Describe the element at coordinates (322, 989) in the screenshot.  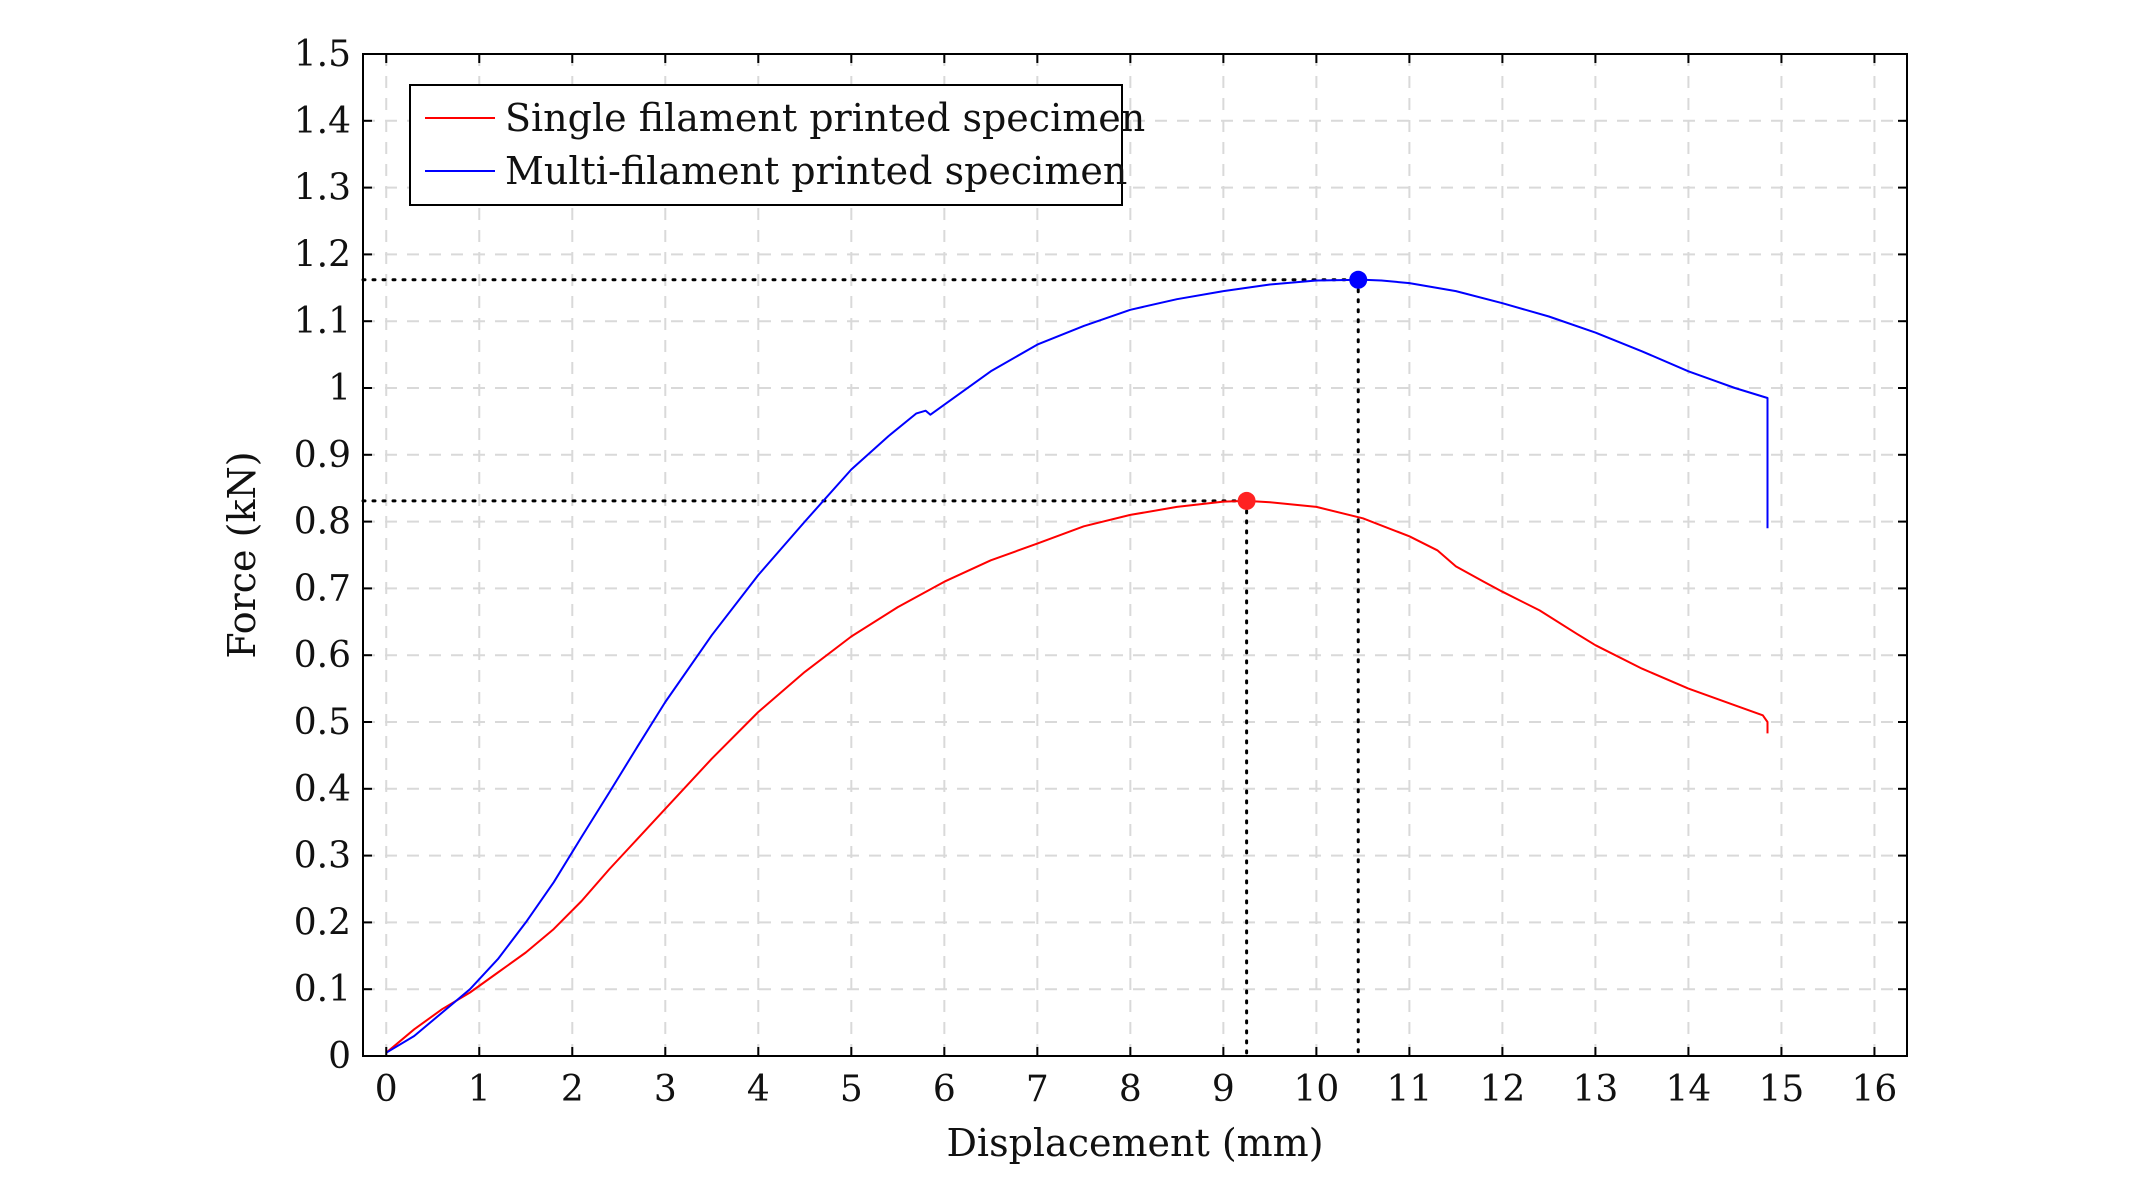
I see `y-tick-label-0.1: 0.1` at that location.